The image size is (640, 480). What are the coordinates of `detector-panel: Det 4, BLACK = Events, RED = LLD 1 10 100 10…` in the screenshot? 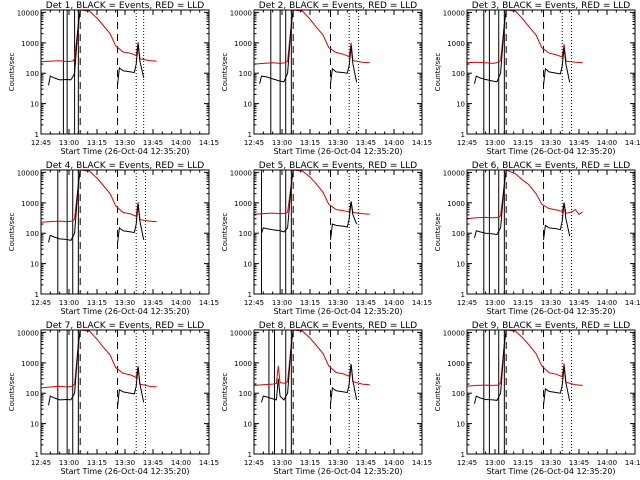 It's located at (113, 238).